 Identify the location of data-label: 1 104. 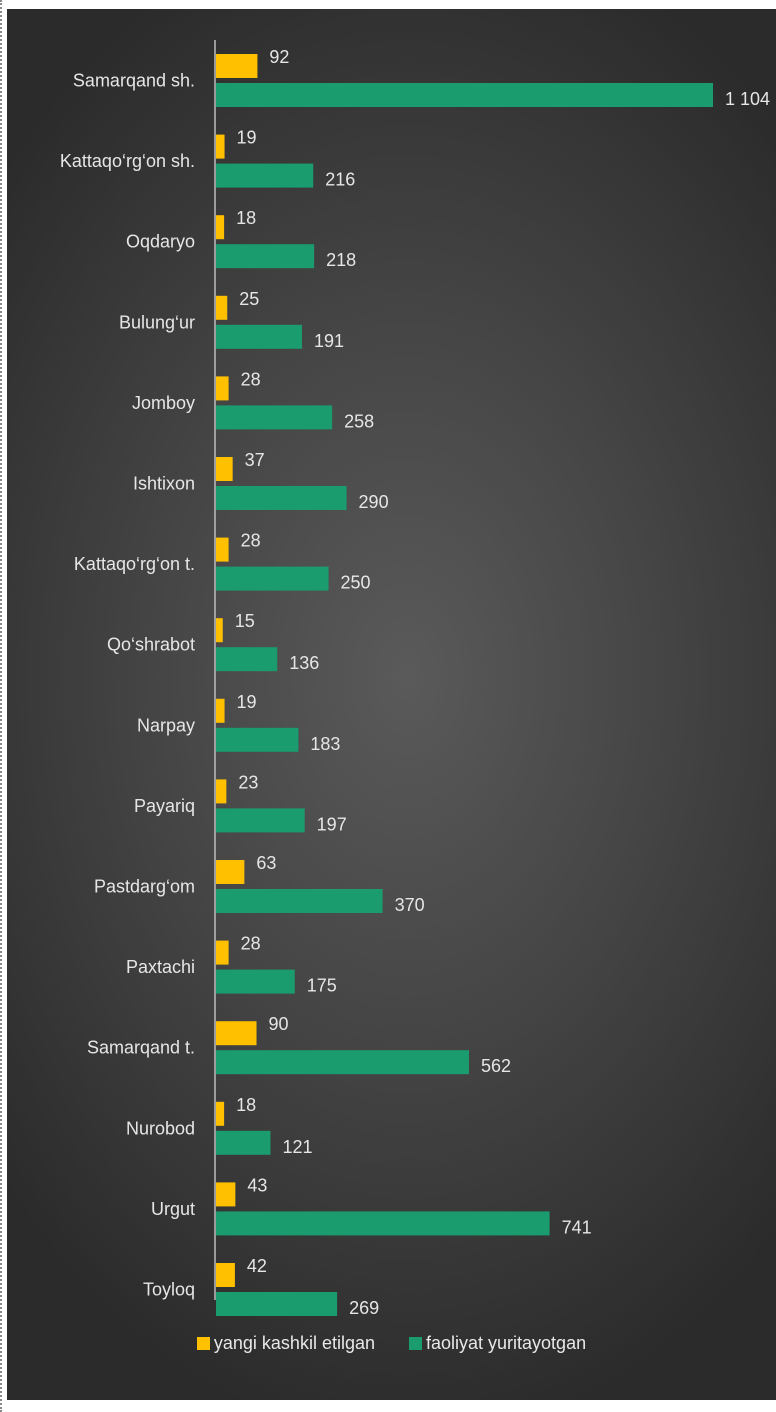
(747, 99).